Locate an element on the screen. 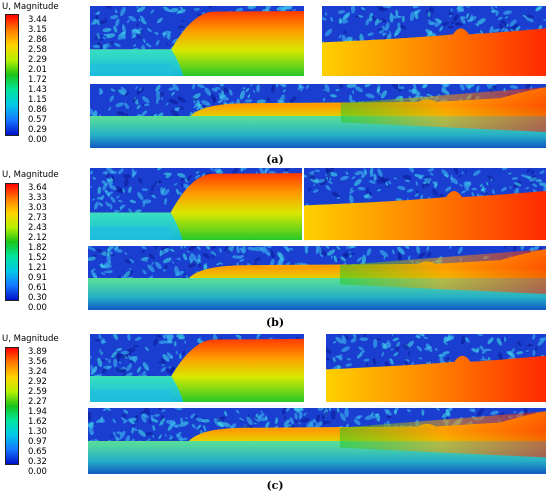  tick-label: 1.15 is located at coordinates (37, 100).